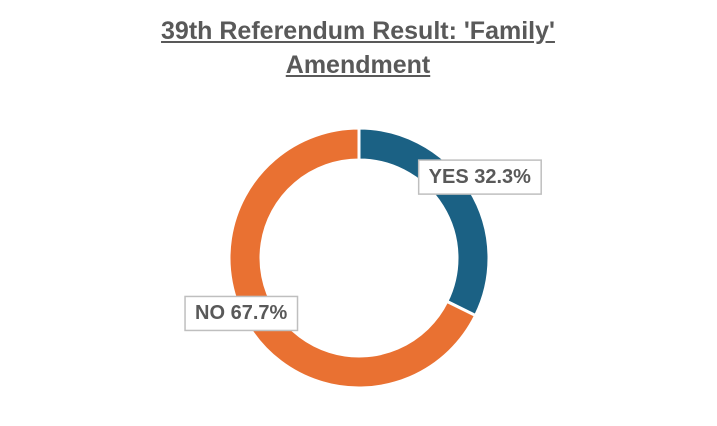 The height and width of the screenshot is (426, 717). Describe the element at coordinates (210, 313) in the screenshot. I see `label-category: NO` at that location.